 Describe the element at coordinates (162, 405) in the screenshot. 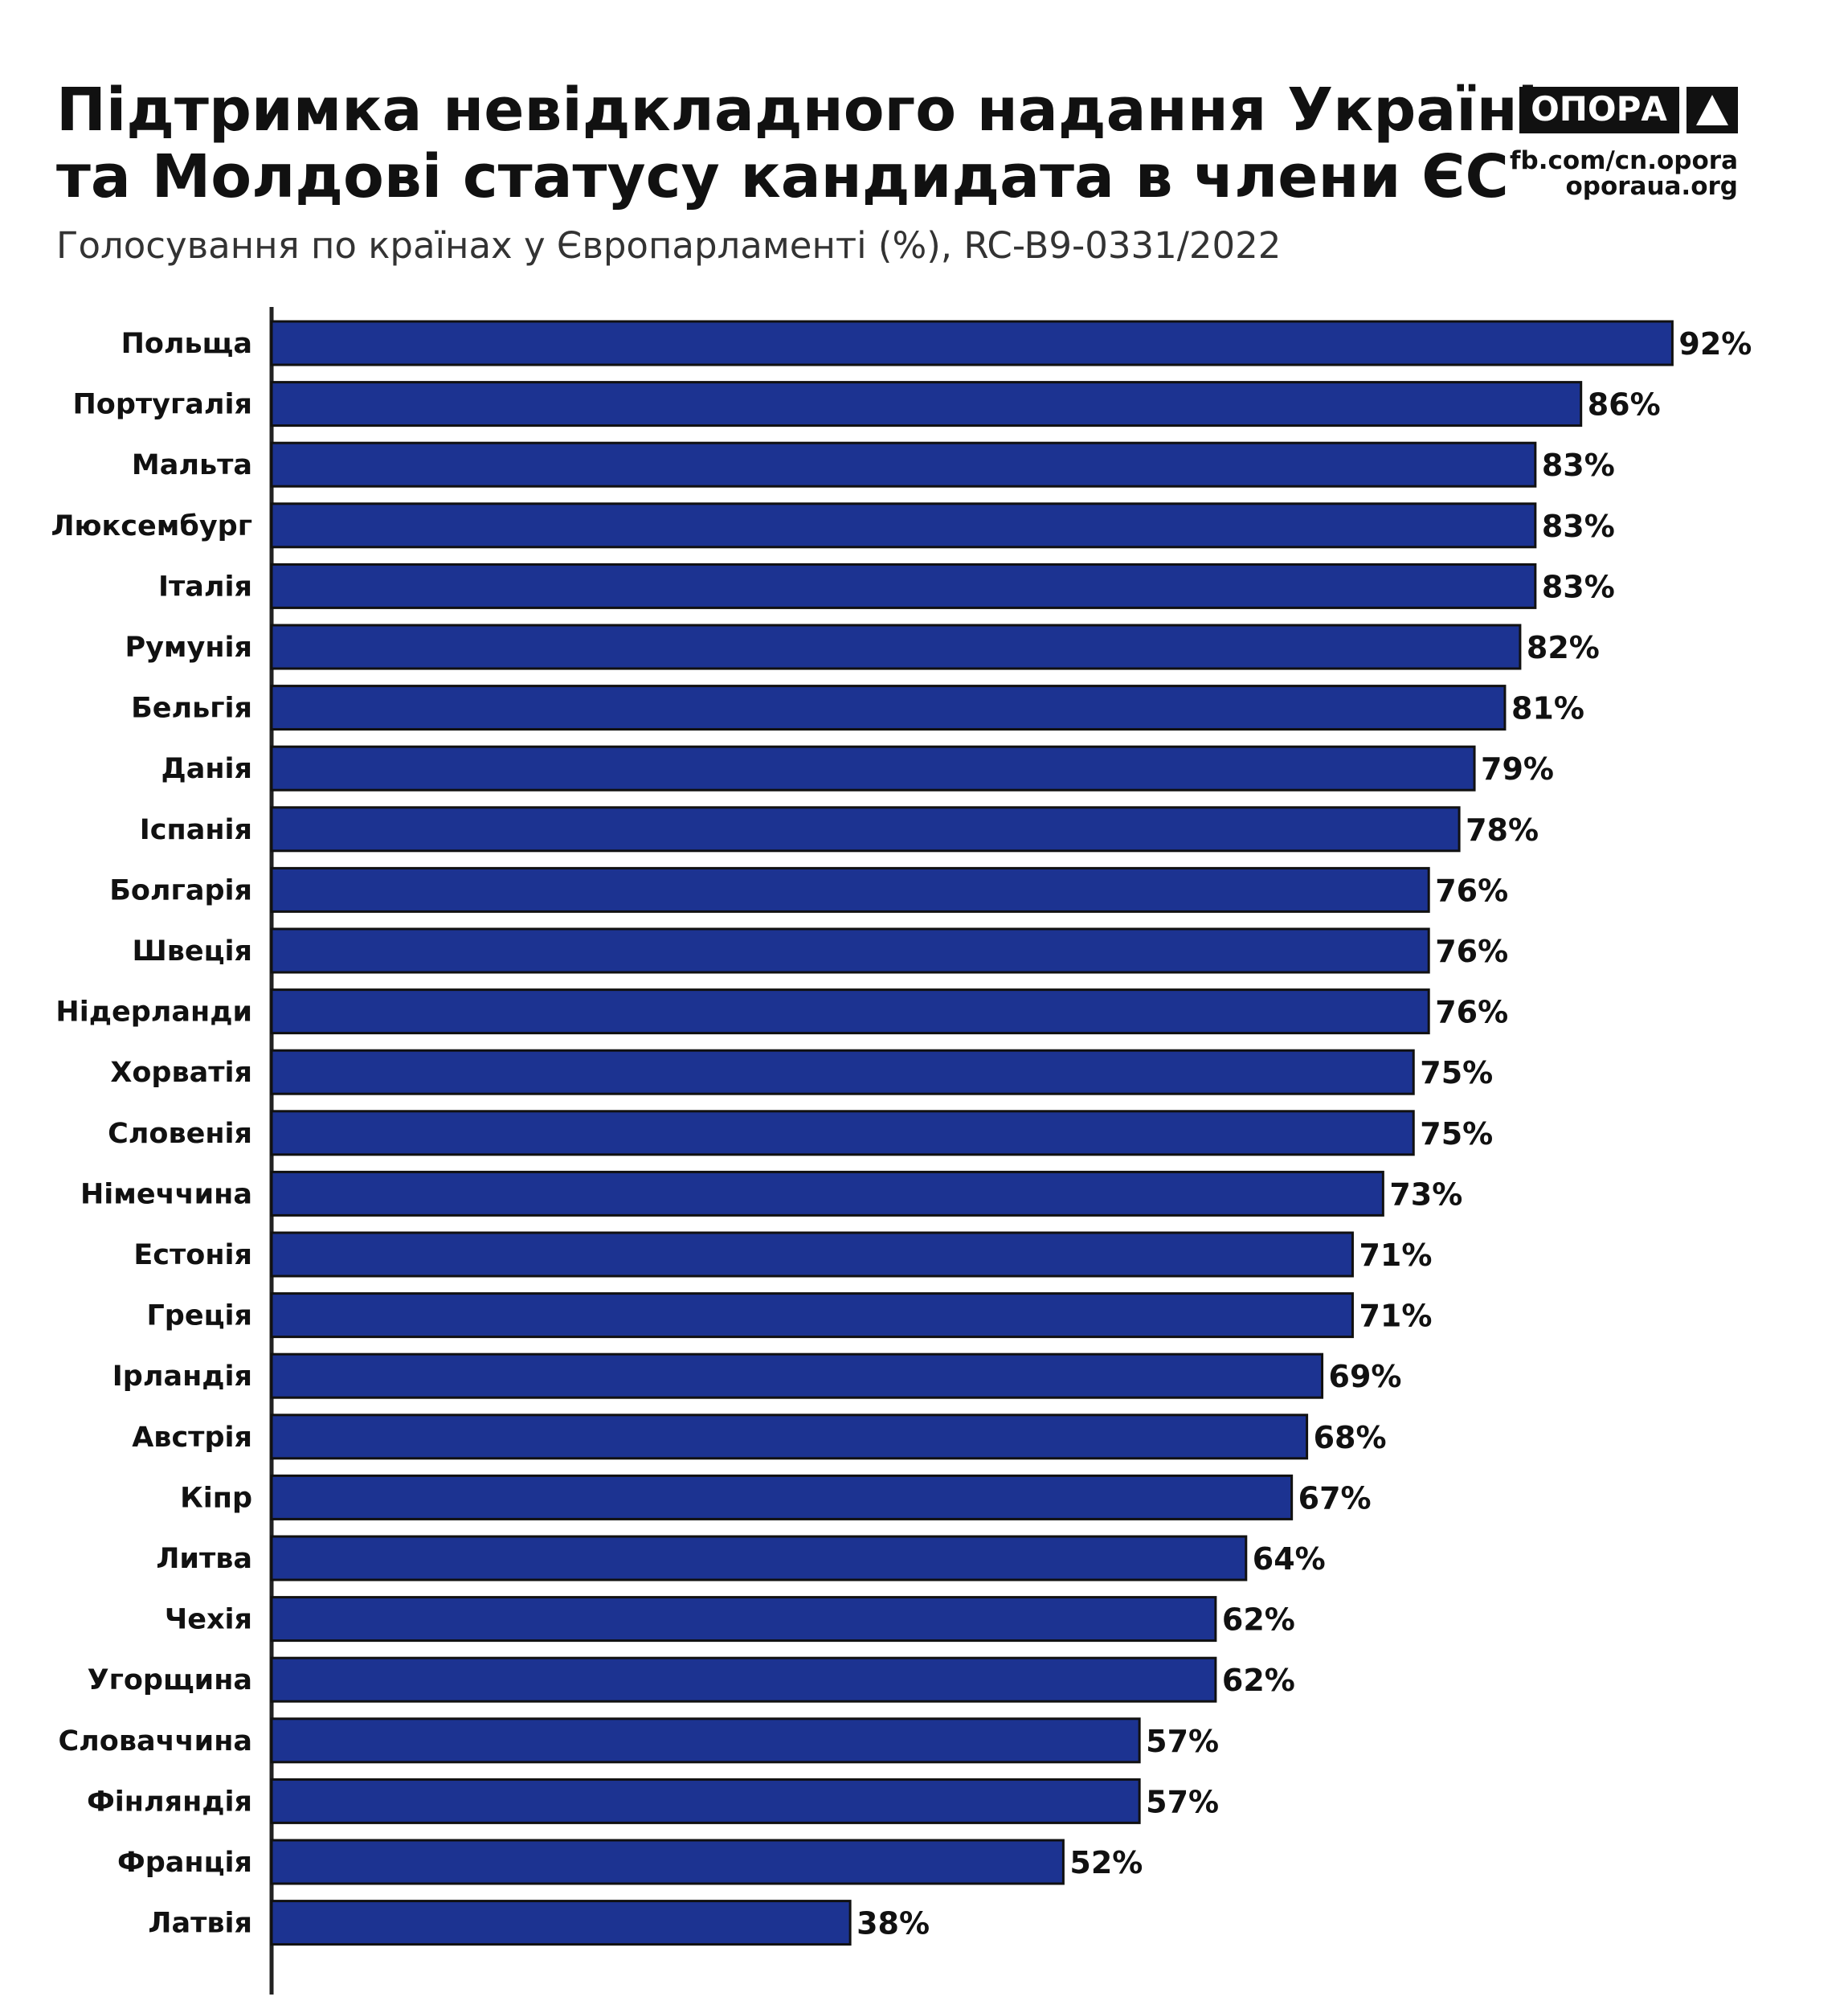

I see `category-label: Португалія` at that location.